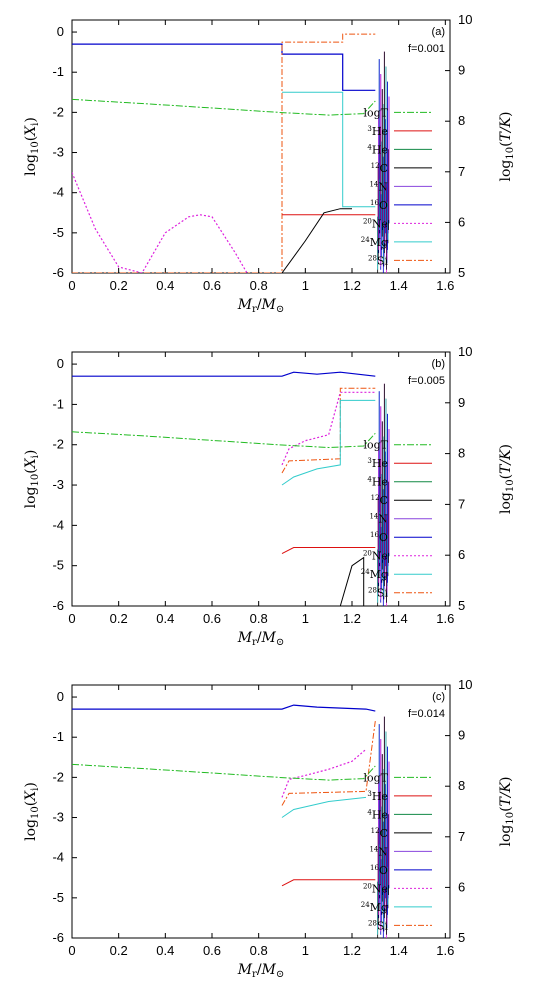 The height and width of the screenshot is (988, 540). What do you see at coordinates (426, 49) in the screenshot?
I see `f-label: f=0.001` at bounding box center [426, 49].